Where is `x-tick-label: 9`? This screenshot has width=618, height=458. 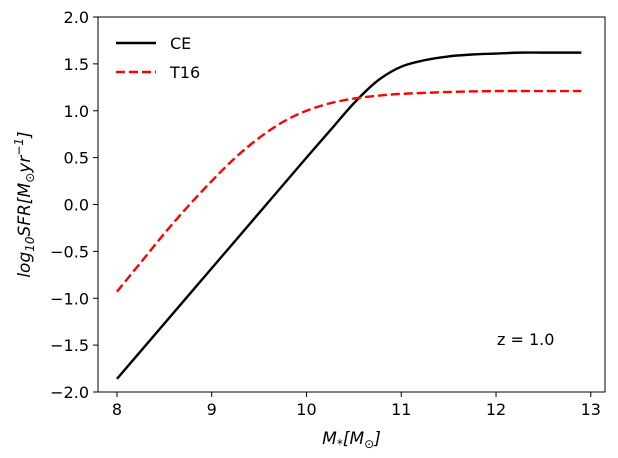
x-tick-label: 9 is located at coordinates (212, 409).